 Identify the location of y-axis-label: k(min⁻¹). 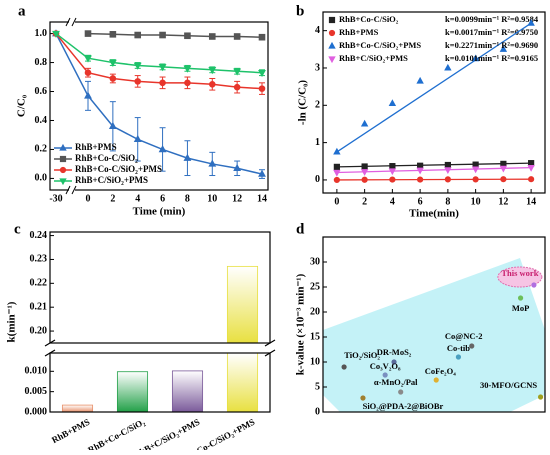
(12, 321).